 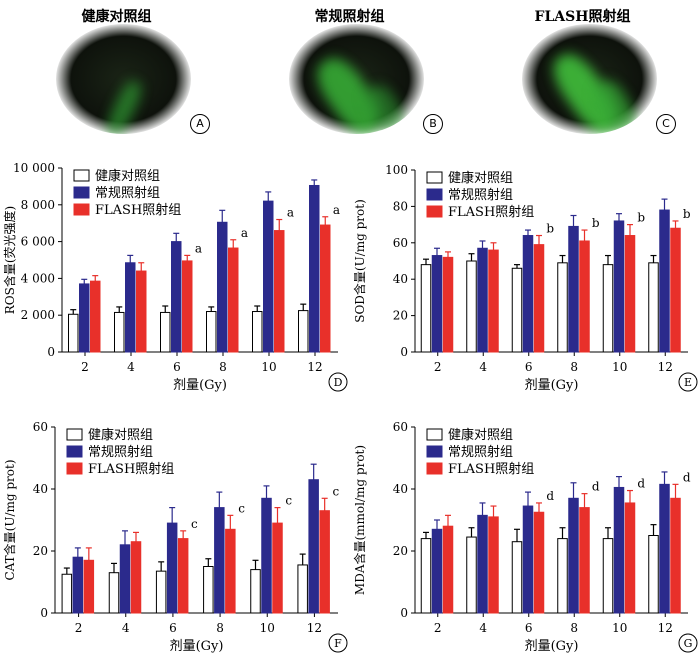 What do you see at coordinates (400, 206) in the screenshot?
I see `y-tick-label: 80` at bounding box center [400, 206].